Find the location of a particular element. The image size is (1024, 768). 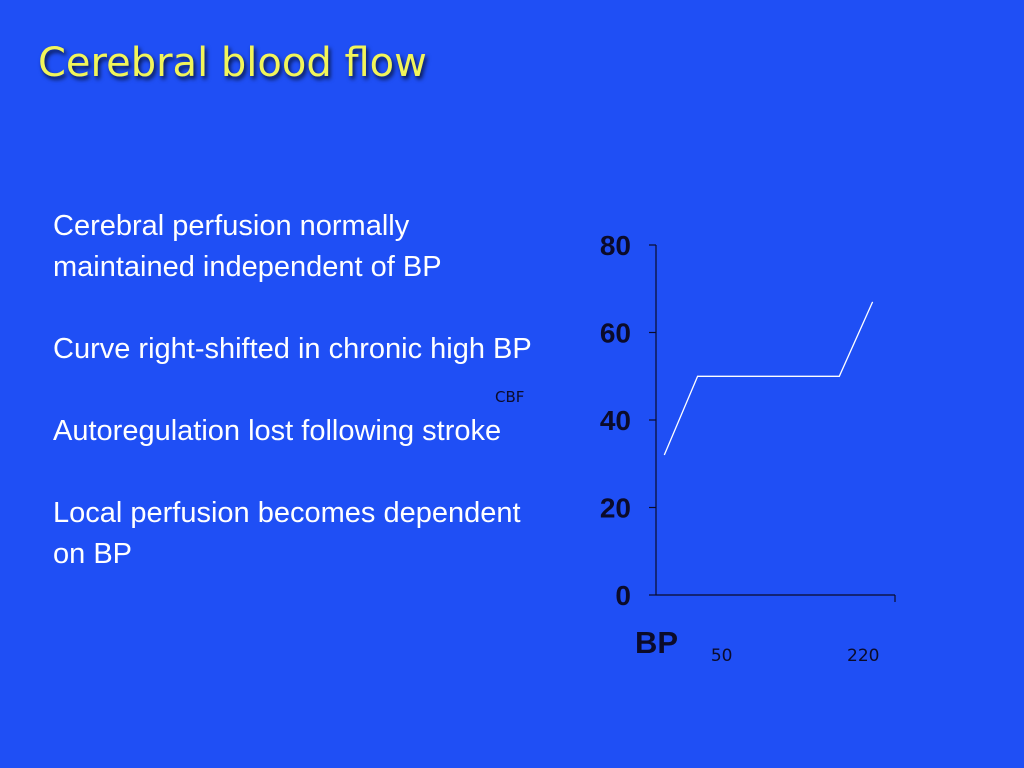

x-axis-label: BP is located at coordinates (656, 642).